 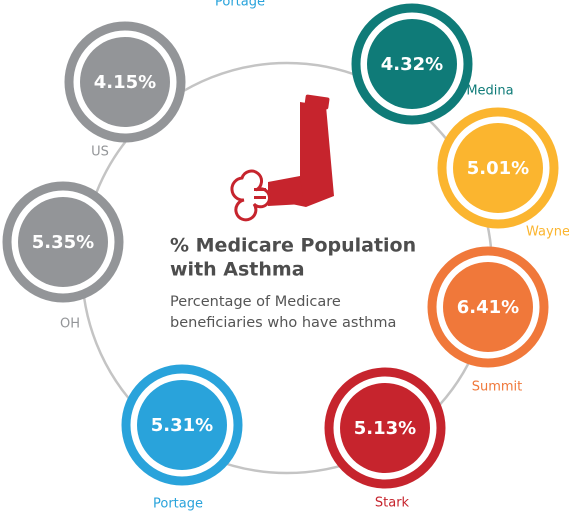 I want to click on badge-label: OH, so click(x=70, y=324).